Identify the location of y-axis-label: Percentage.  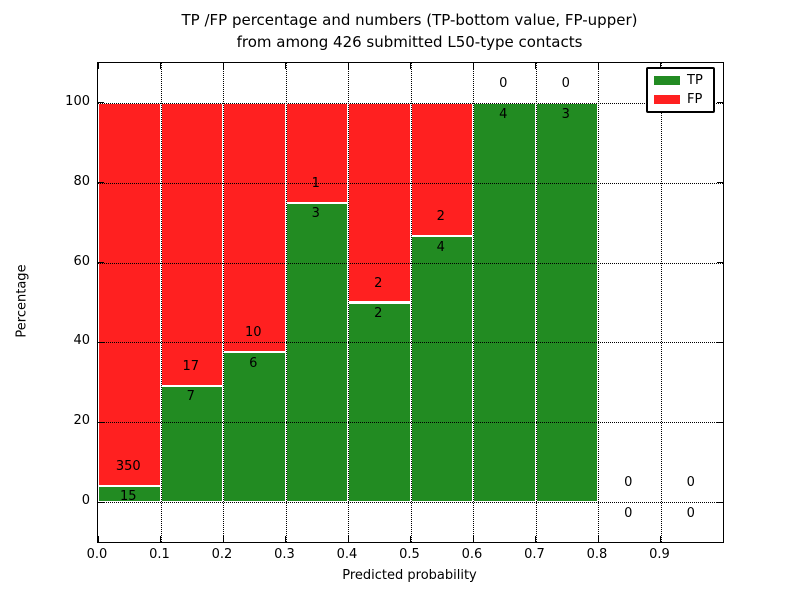
(22, 301).